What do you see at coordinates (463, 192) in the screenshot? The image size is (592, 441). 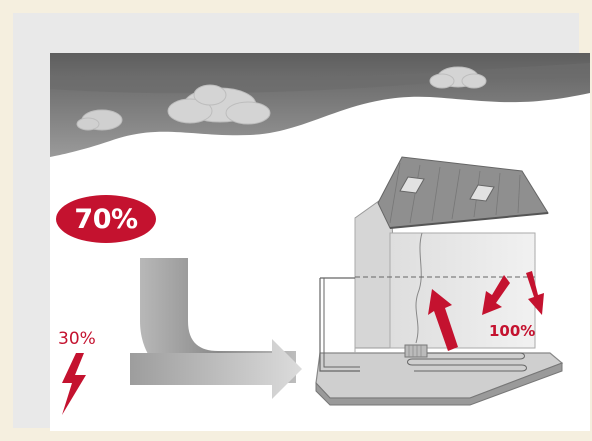 I see `roof` at bounding box center [463, 192].